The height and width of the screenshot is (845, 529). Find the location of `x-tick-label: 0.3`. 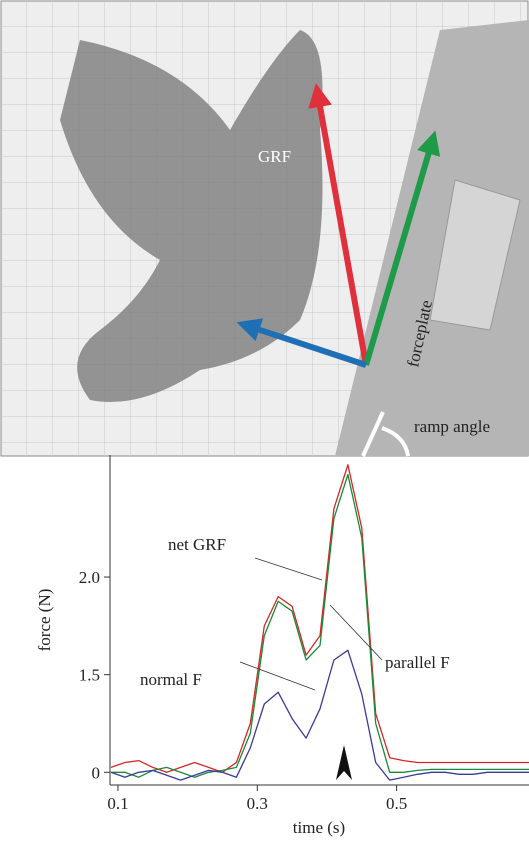

x-tick-label: 0.3 is located at coordinates (257, 803).